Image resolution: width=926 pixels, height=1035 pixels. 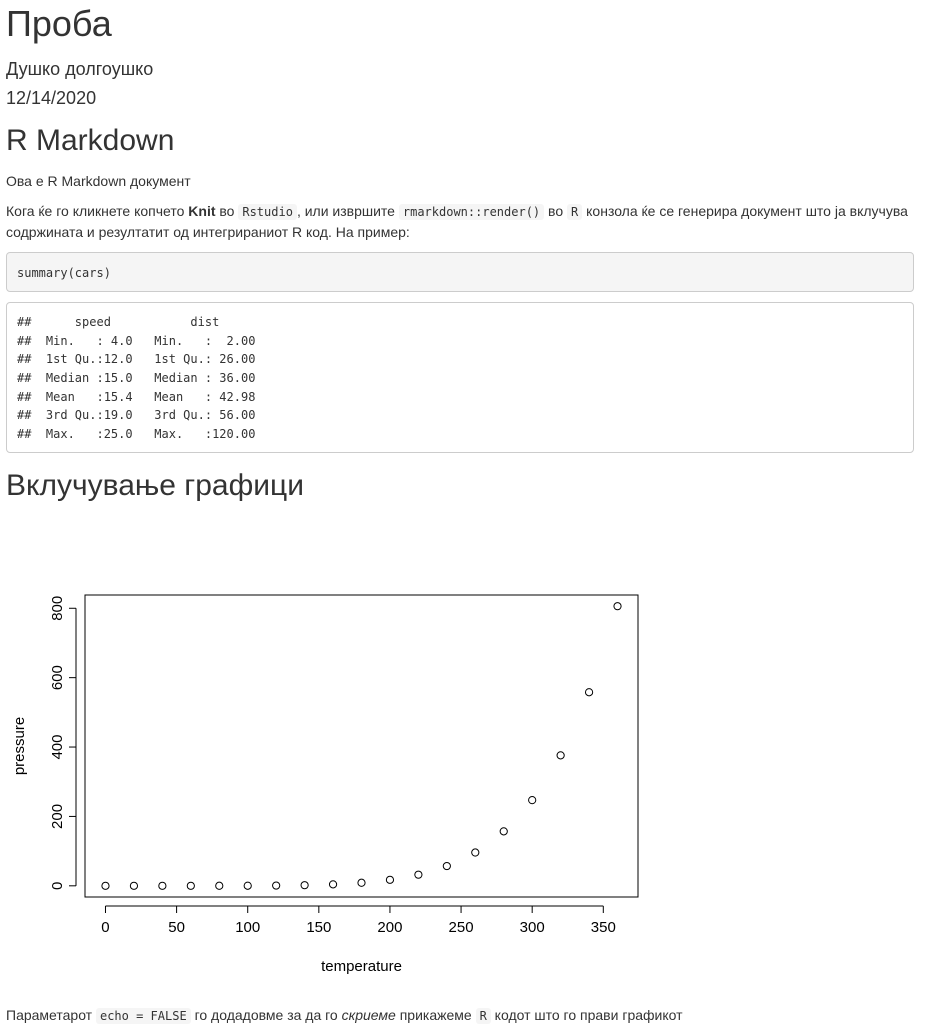 I want to click on x-tick-label: 250, so click(x=461, y=927).